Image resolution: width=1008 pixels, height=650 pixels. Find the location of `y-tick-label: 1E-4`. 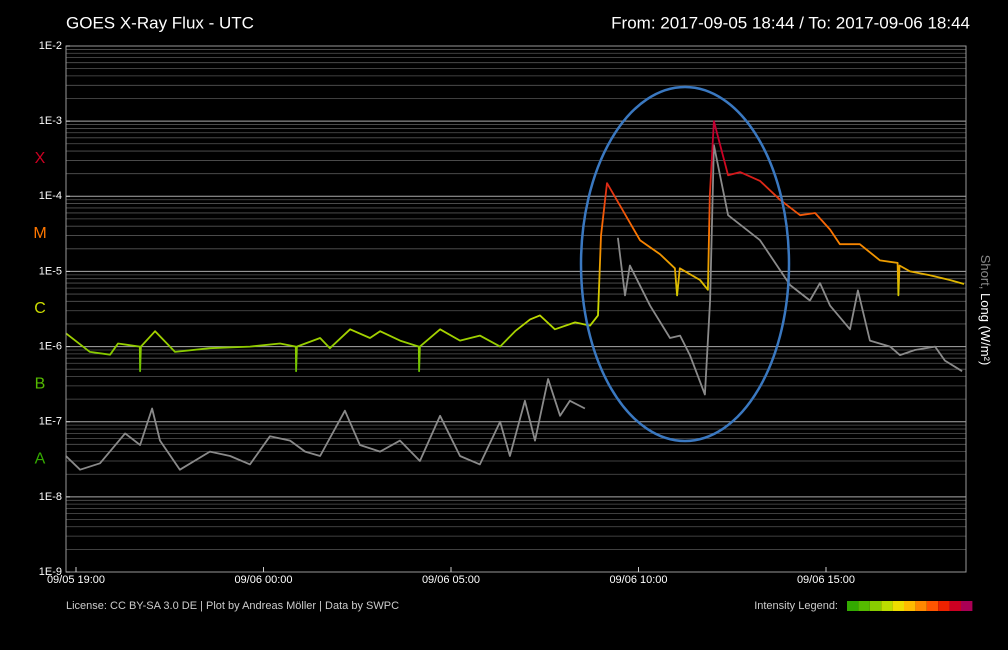

y-tick-label: 1E-4 is located at coordinates (50, 196).